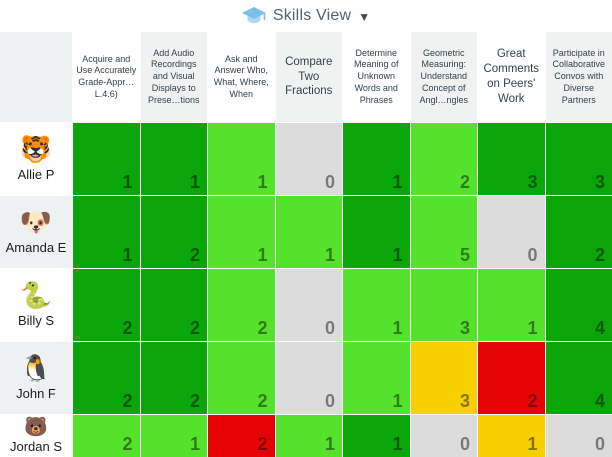  Describe the element at coordinates (36, 393) in the screenshot. I see `student-name: John F` at that location.